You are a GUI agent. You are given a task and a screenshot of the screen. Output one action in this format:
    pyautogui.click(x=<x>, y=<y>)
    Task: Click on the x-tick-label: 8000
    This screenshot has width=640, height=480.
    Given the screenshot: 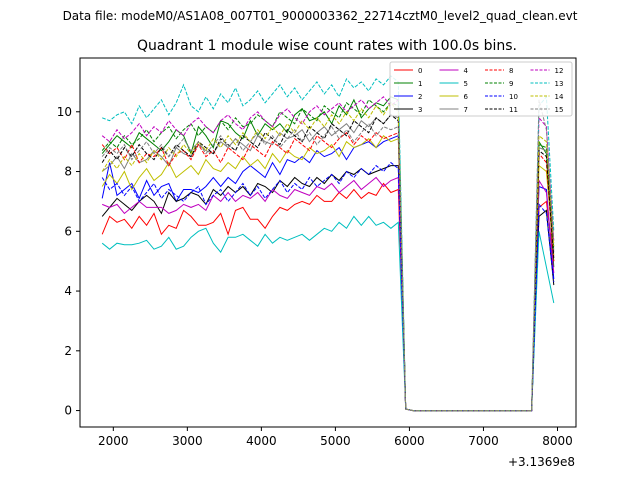 What is the action you would take?
    pyautogui.click(x=557, y=441)
    